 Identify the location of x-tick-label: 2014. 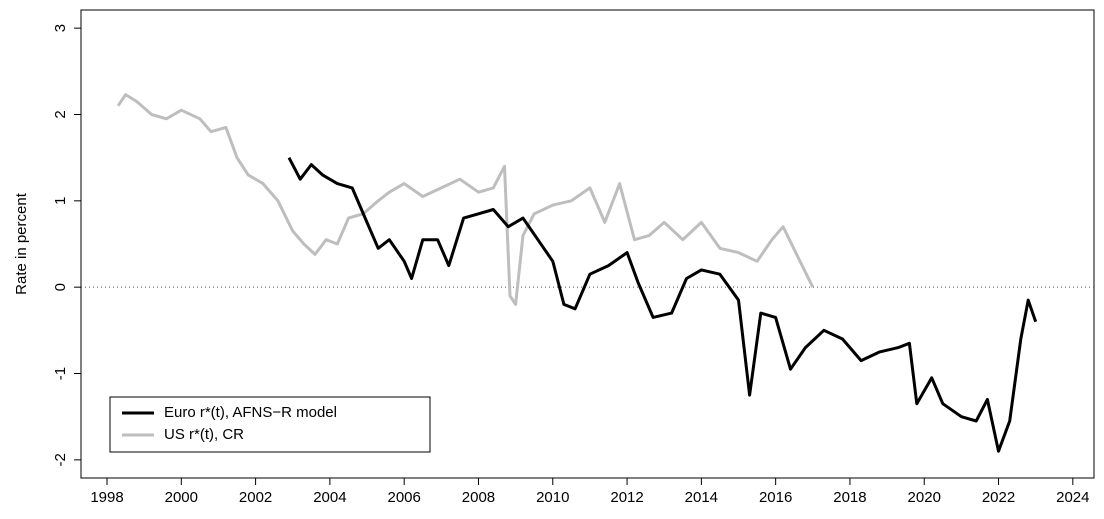
(701, 497).